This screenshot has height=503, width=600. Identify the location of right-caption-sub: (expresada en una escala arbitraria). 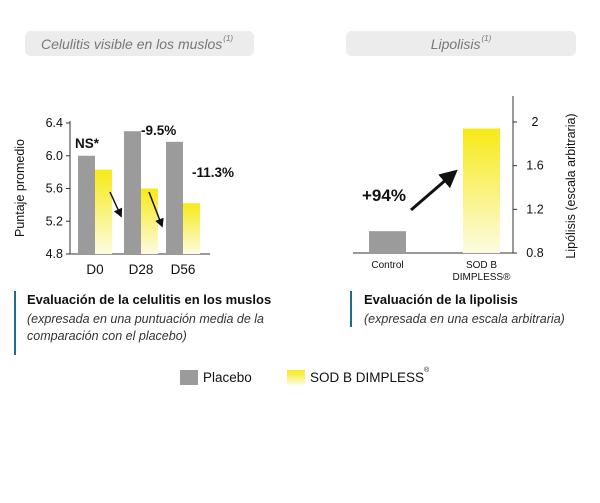
(464, 319).